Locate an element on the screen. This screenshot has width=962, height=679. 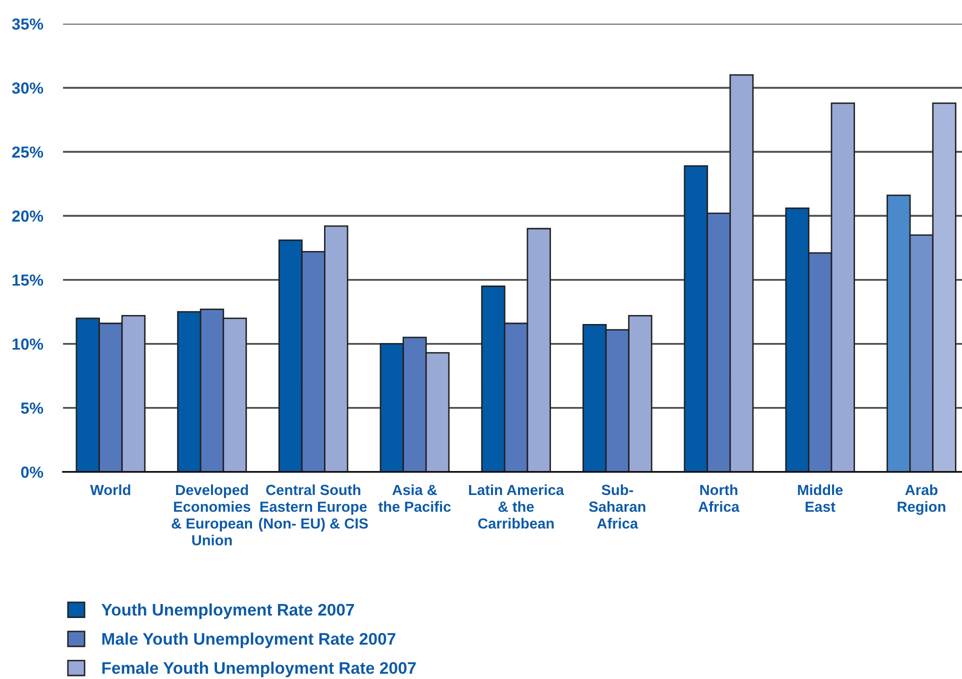
x-tick-label: Central South Eastern Europe (Non- EU) & CIS is located at coordinates (313, 508).